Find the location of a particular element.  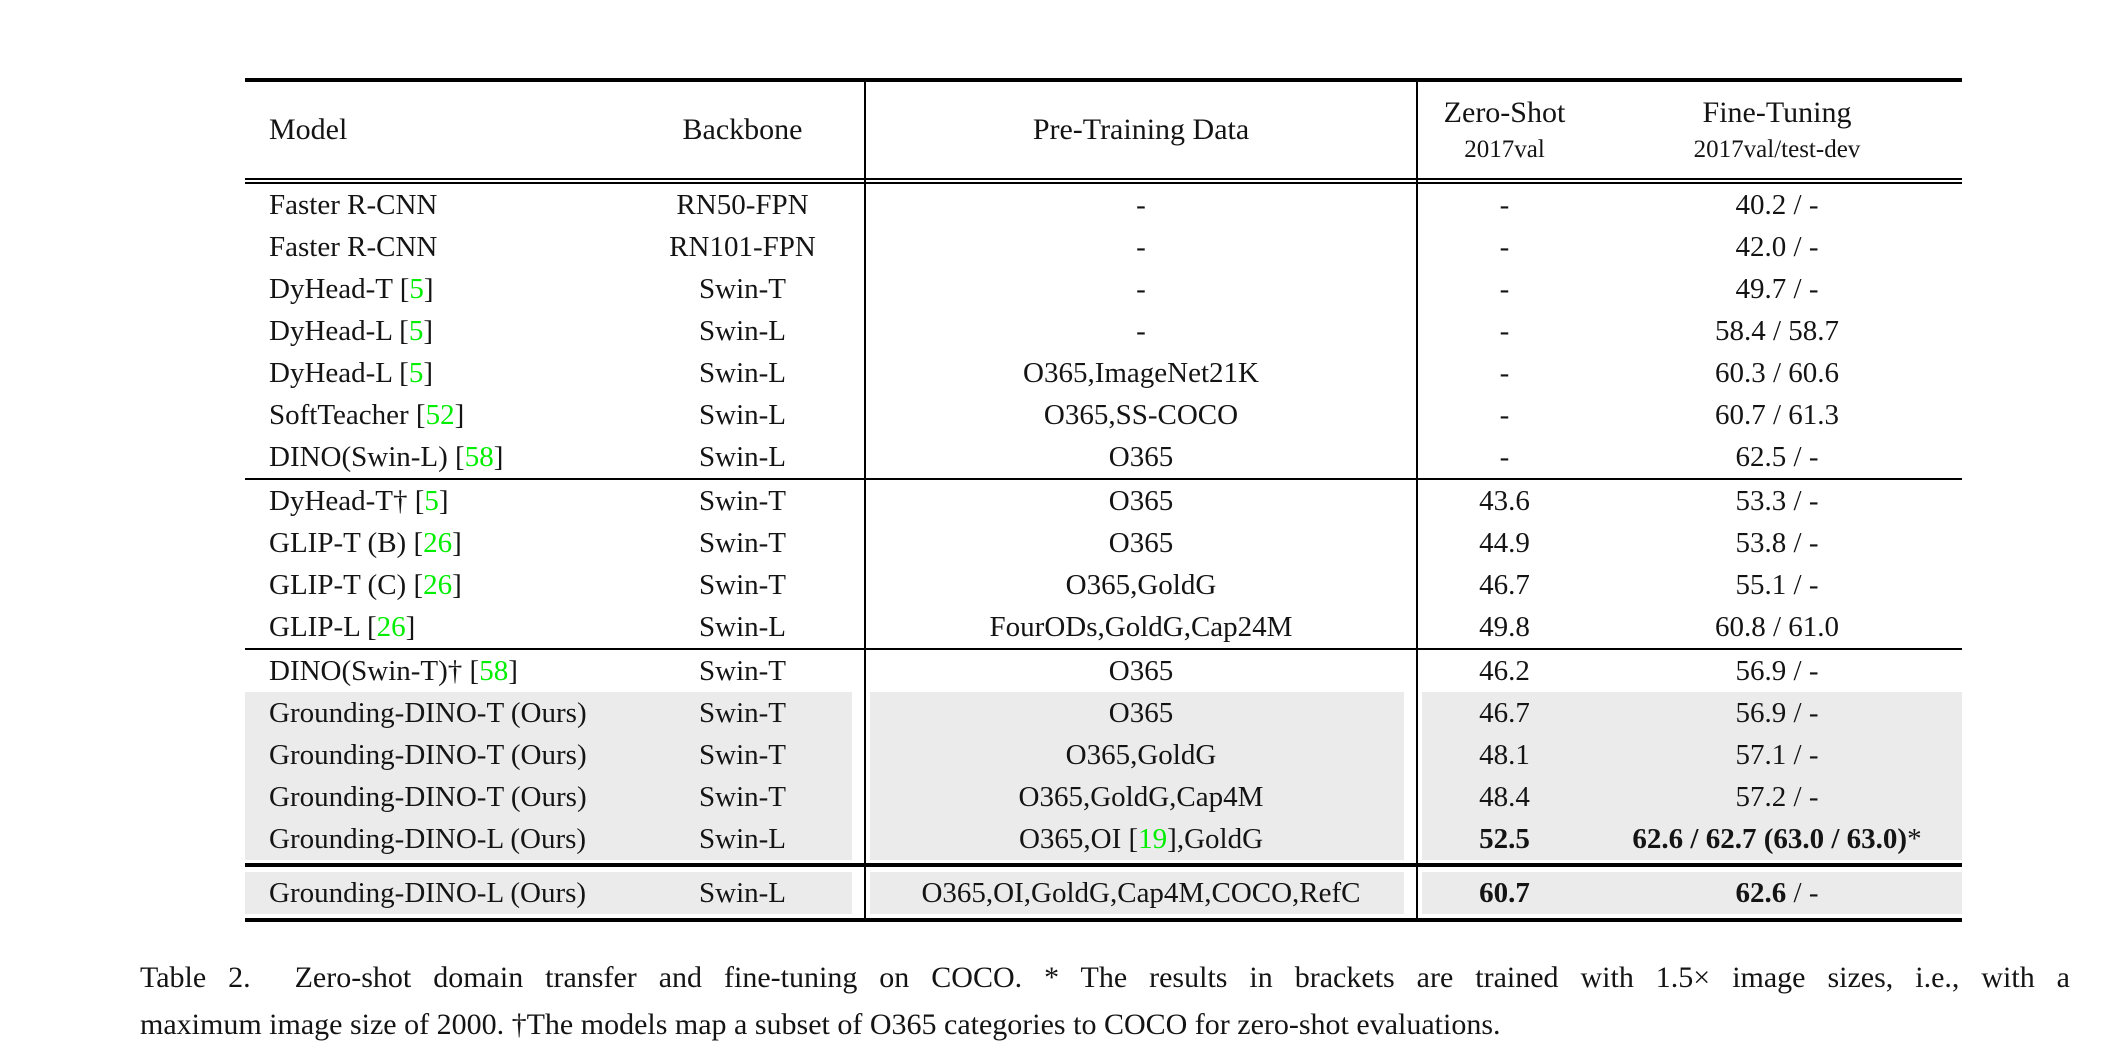

table-row: Faster R-CNN RN50-FPN - - 40.2 / - is located at coordinates (1103, 205).